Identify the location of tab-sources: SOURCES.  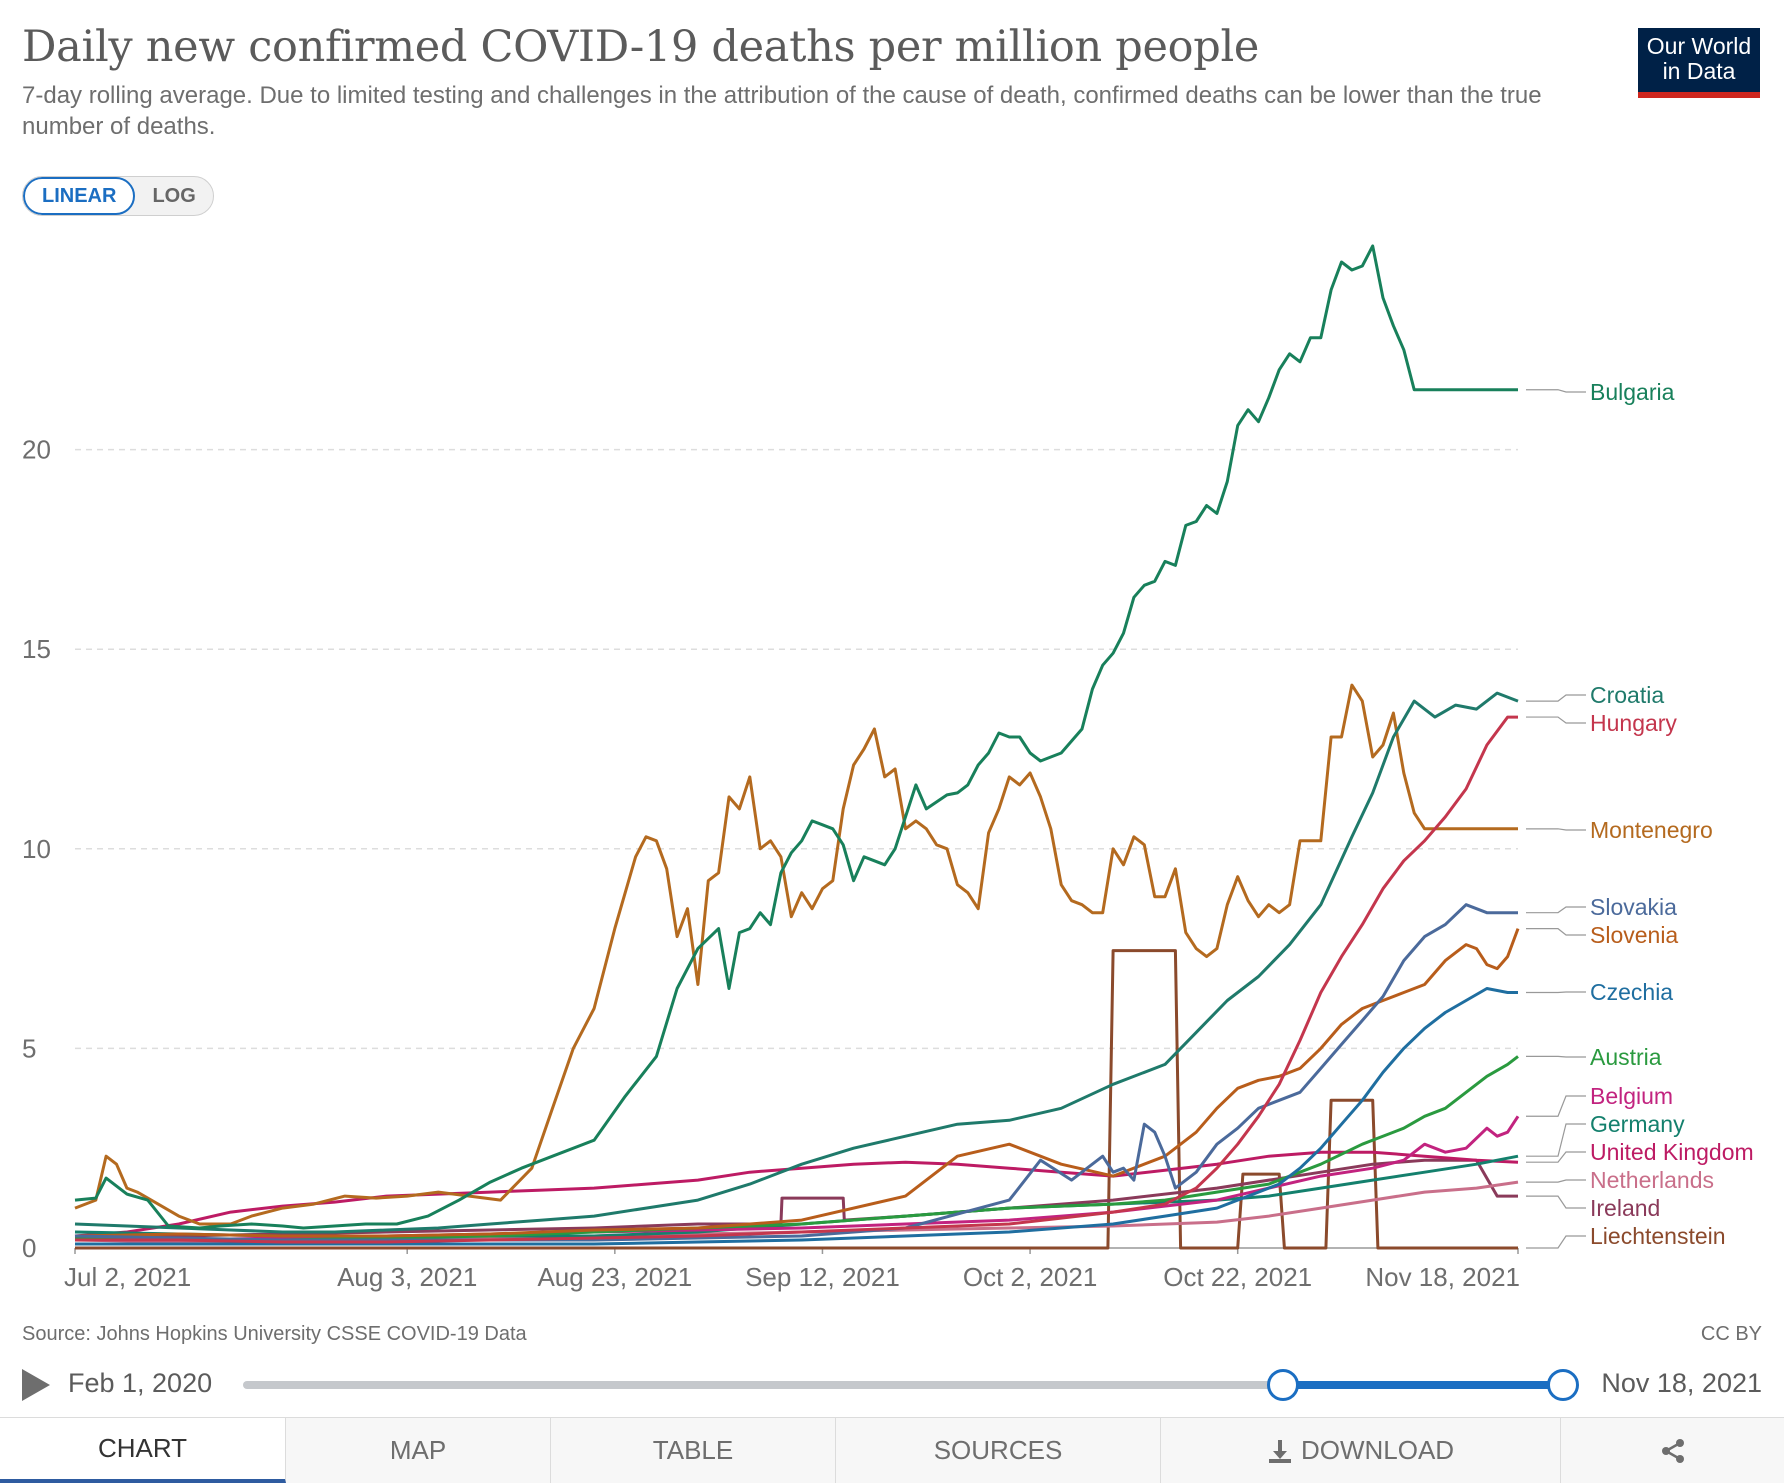
(998, 1450).